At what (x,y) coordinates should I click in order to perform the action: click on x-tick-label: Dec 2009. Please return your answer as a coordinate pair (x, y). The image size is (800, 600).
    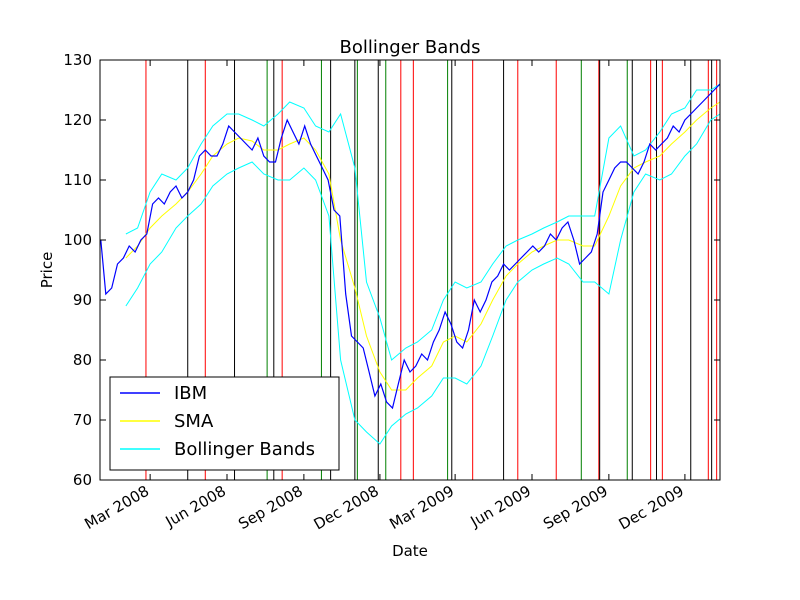
    Looking at the image, I should click on (651, 508).